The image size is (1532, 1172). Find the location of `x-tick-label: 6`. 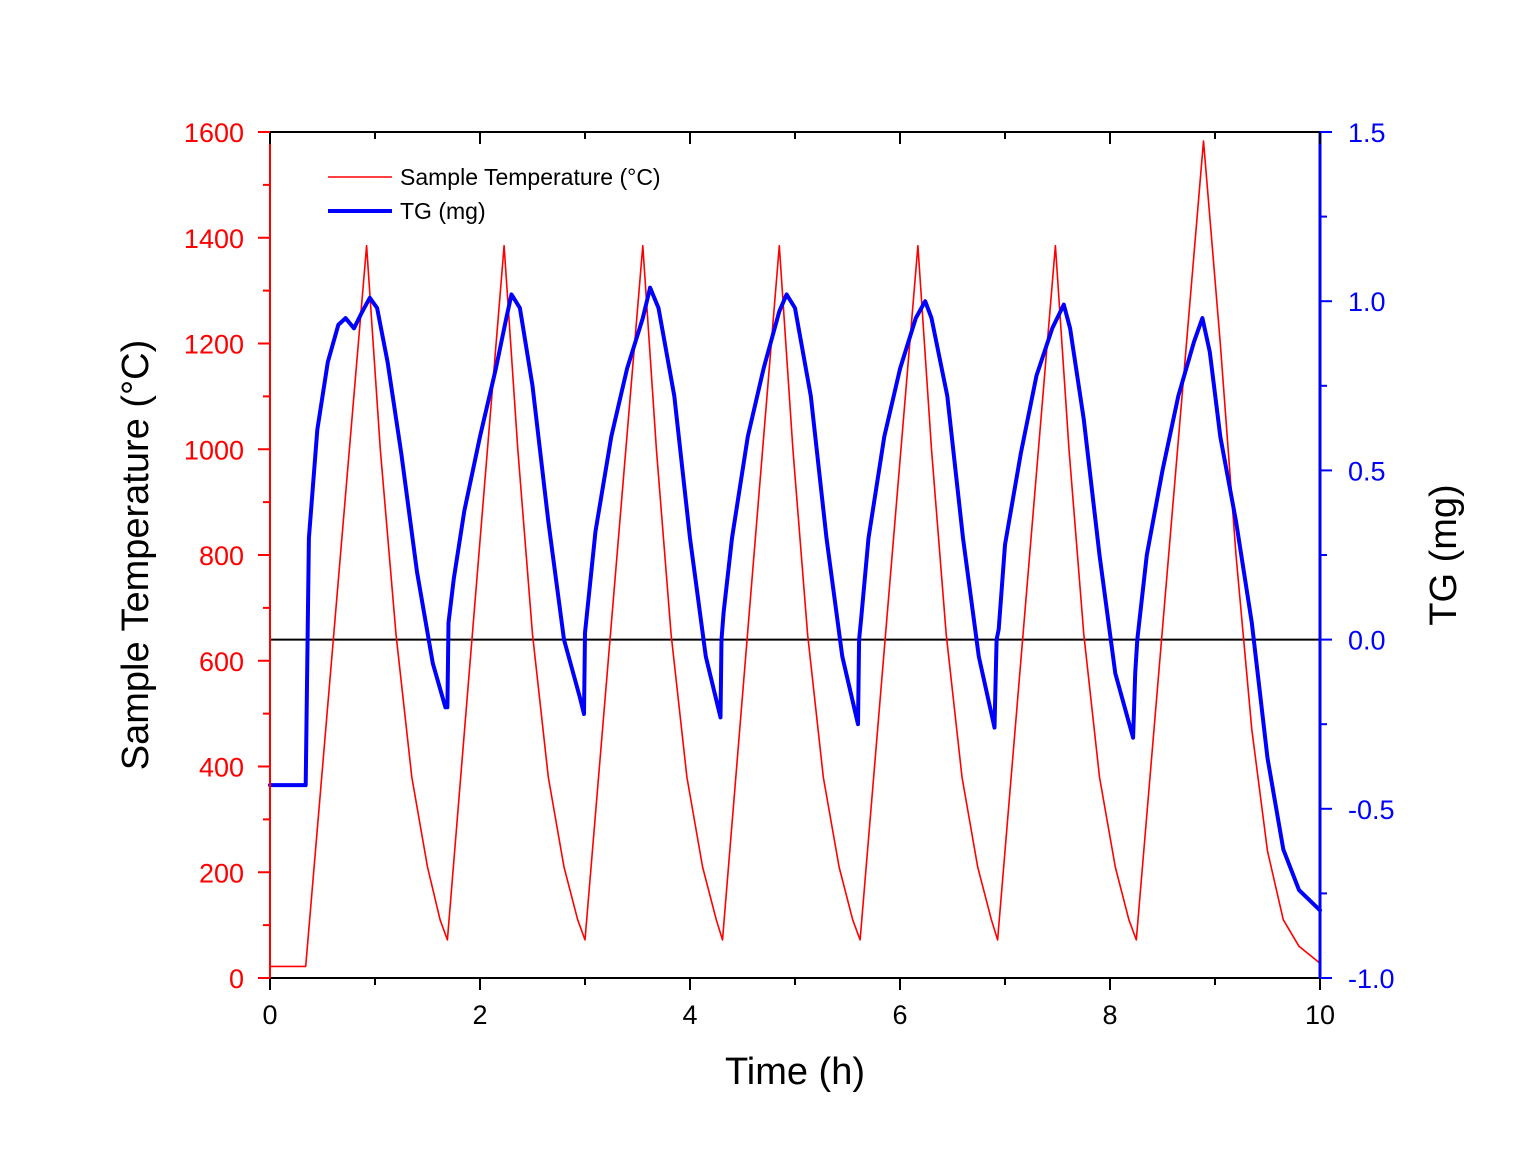

x-tick-label: 6 is located at coordinates (899, 1015).